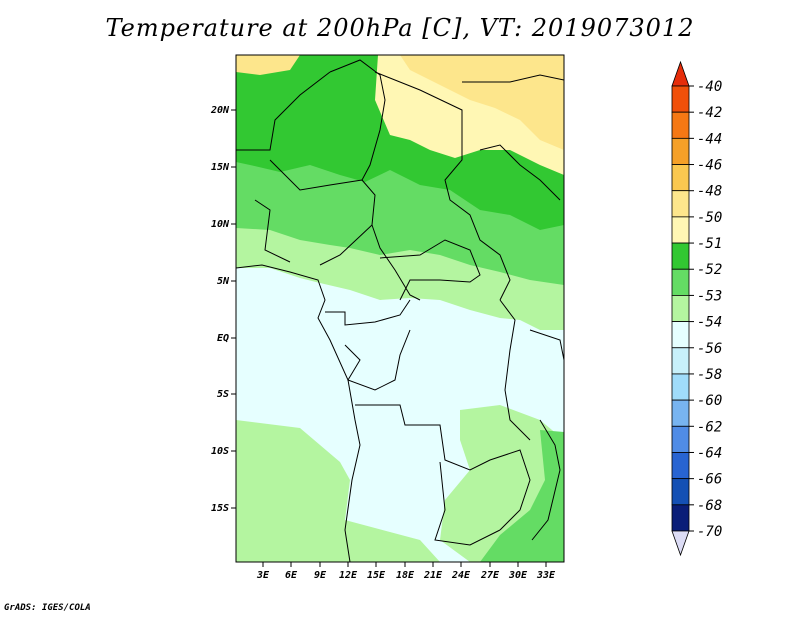  Describe the element at coordinates (709, 506) in the screenshot. I see `colorbar-label: -68` at that location.